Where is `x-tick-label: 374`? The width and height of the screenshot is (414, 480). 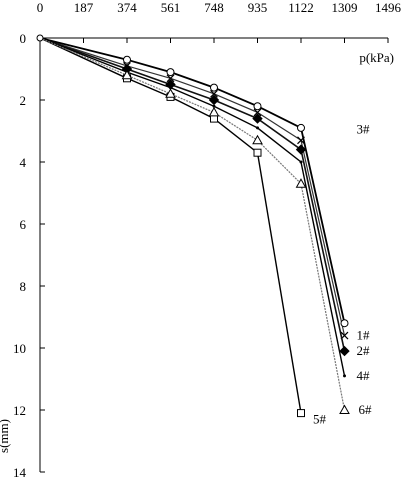 x-tick-label: 374 is located at coordinates (127, 7).